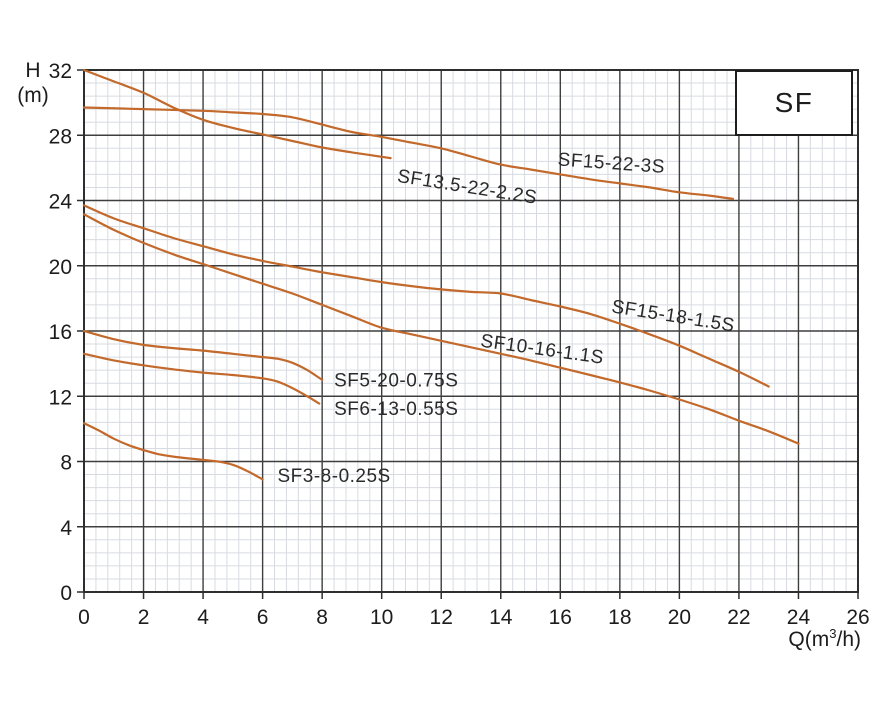  Describe the element at coordinates (60, 136) in the screenshot. I see `y-tick-label: 28` at that location.